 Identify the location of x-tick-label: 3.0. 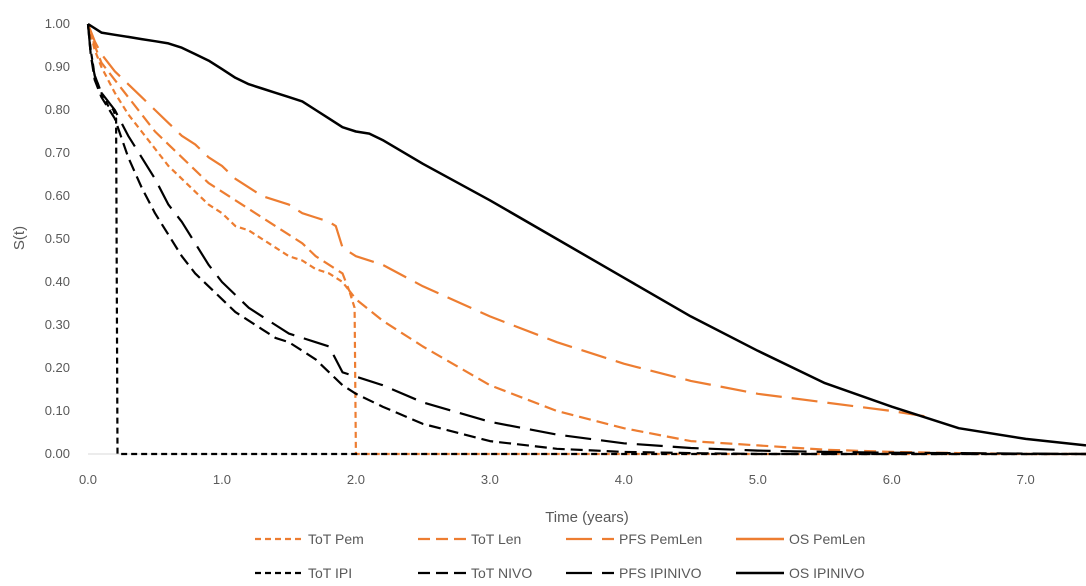
(490, 479).